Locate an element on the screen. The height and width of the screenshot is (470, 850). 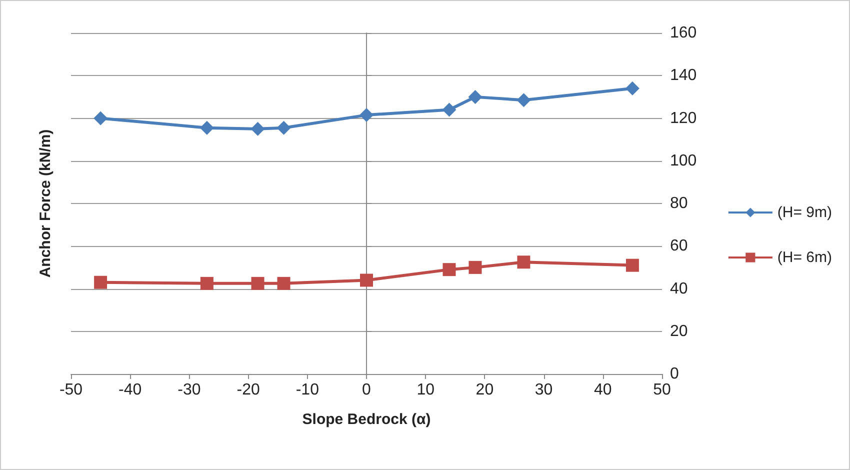
y-tick-label: 100 is located at coordinates (683, 161).